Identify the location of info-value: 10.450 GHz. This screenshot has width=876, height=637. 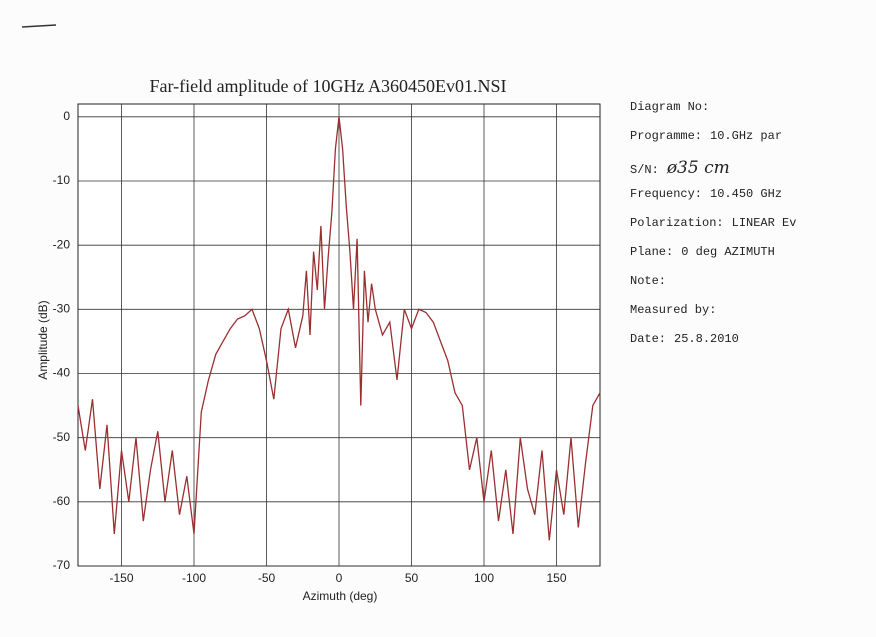
(746, 194).